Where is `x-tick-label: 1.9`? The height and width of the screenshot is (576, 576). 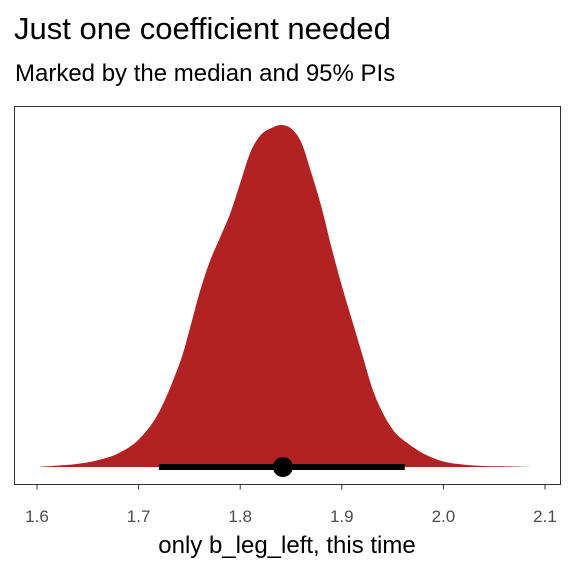
x-tick-label: 1.9 is located at coordinates (342, 516).